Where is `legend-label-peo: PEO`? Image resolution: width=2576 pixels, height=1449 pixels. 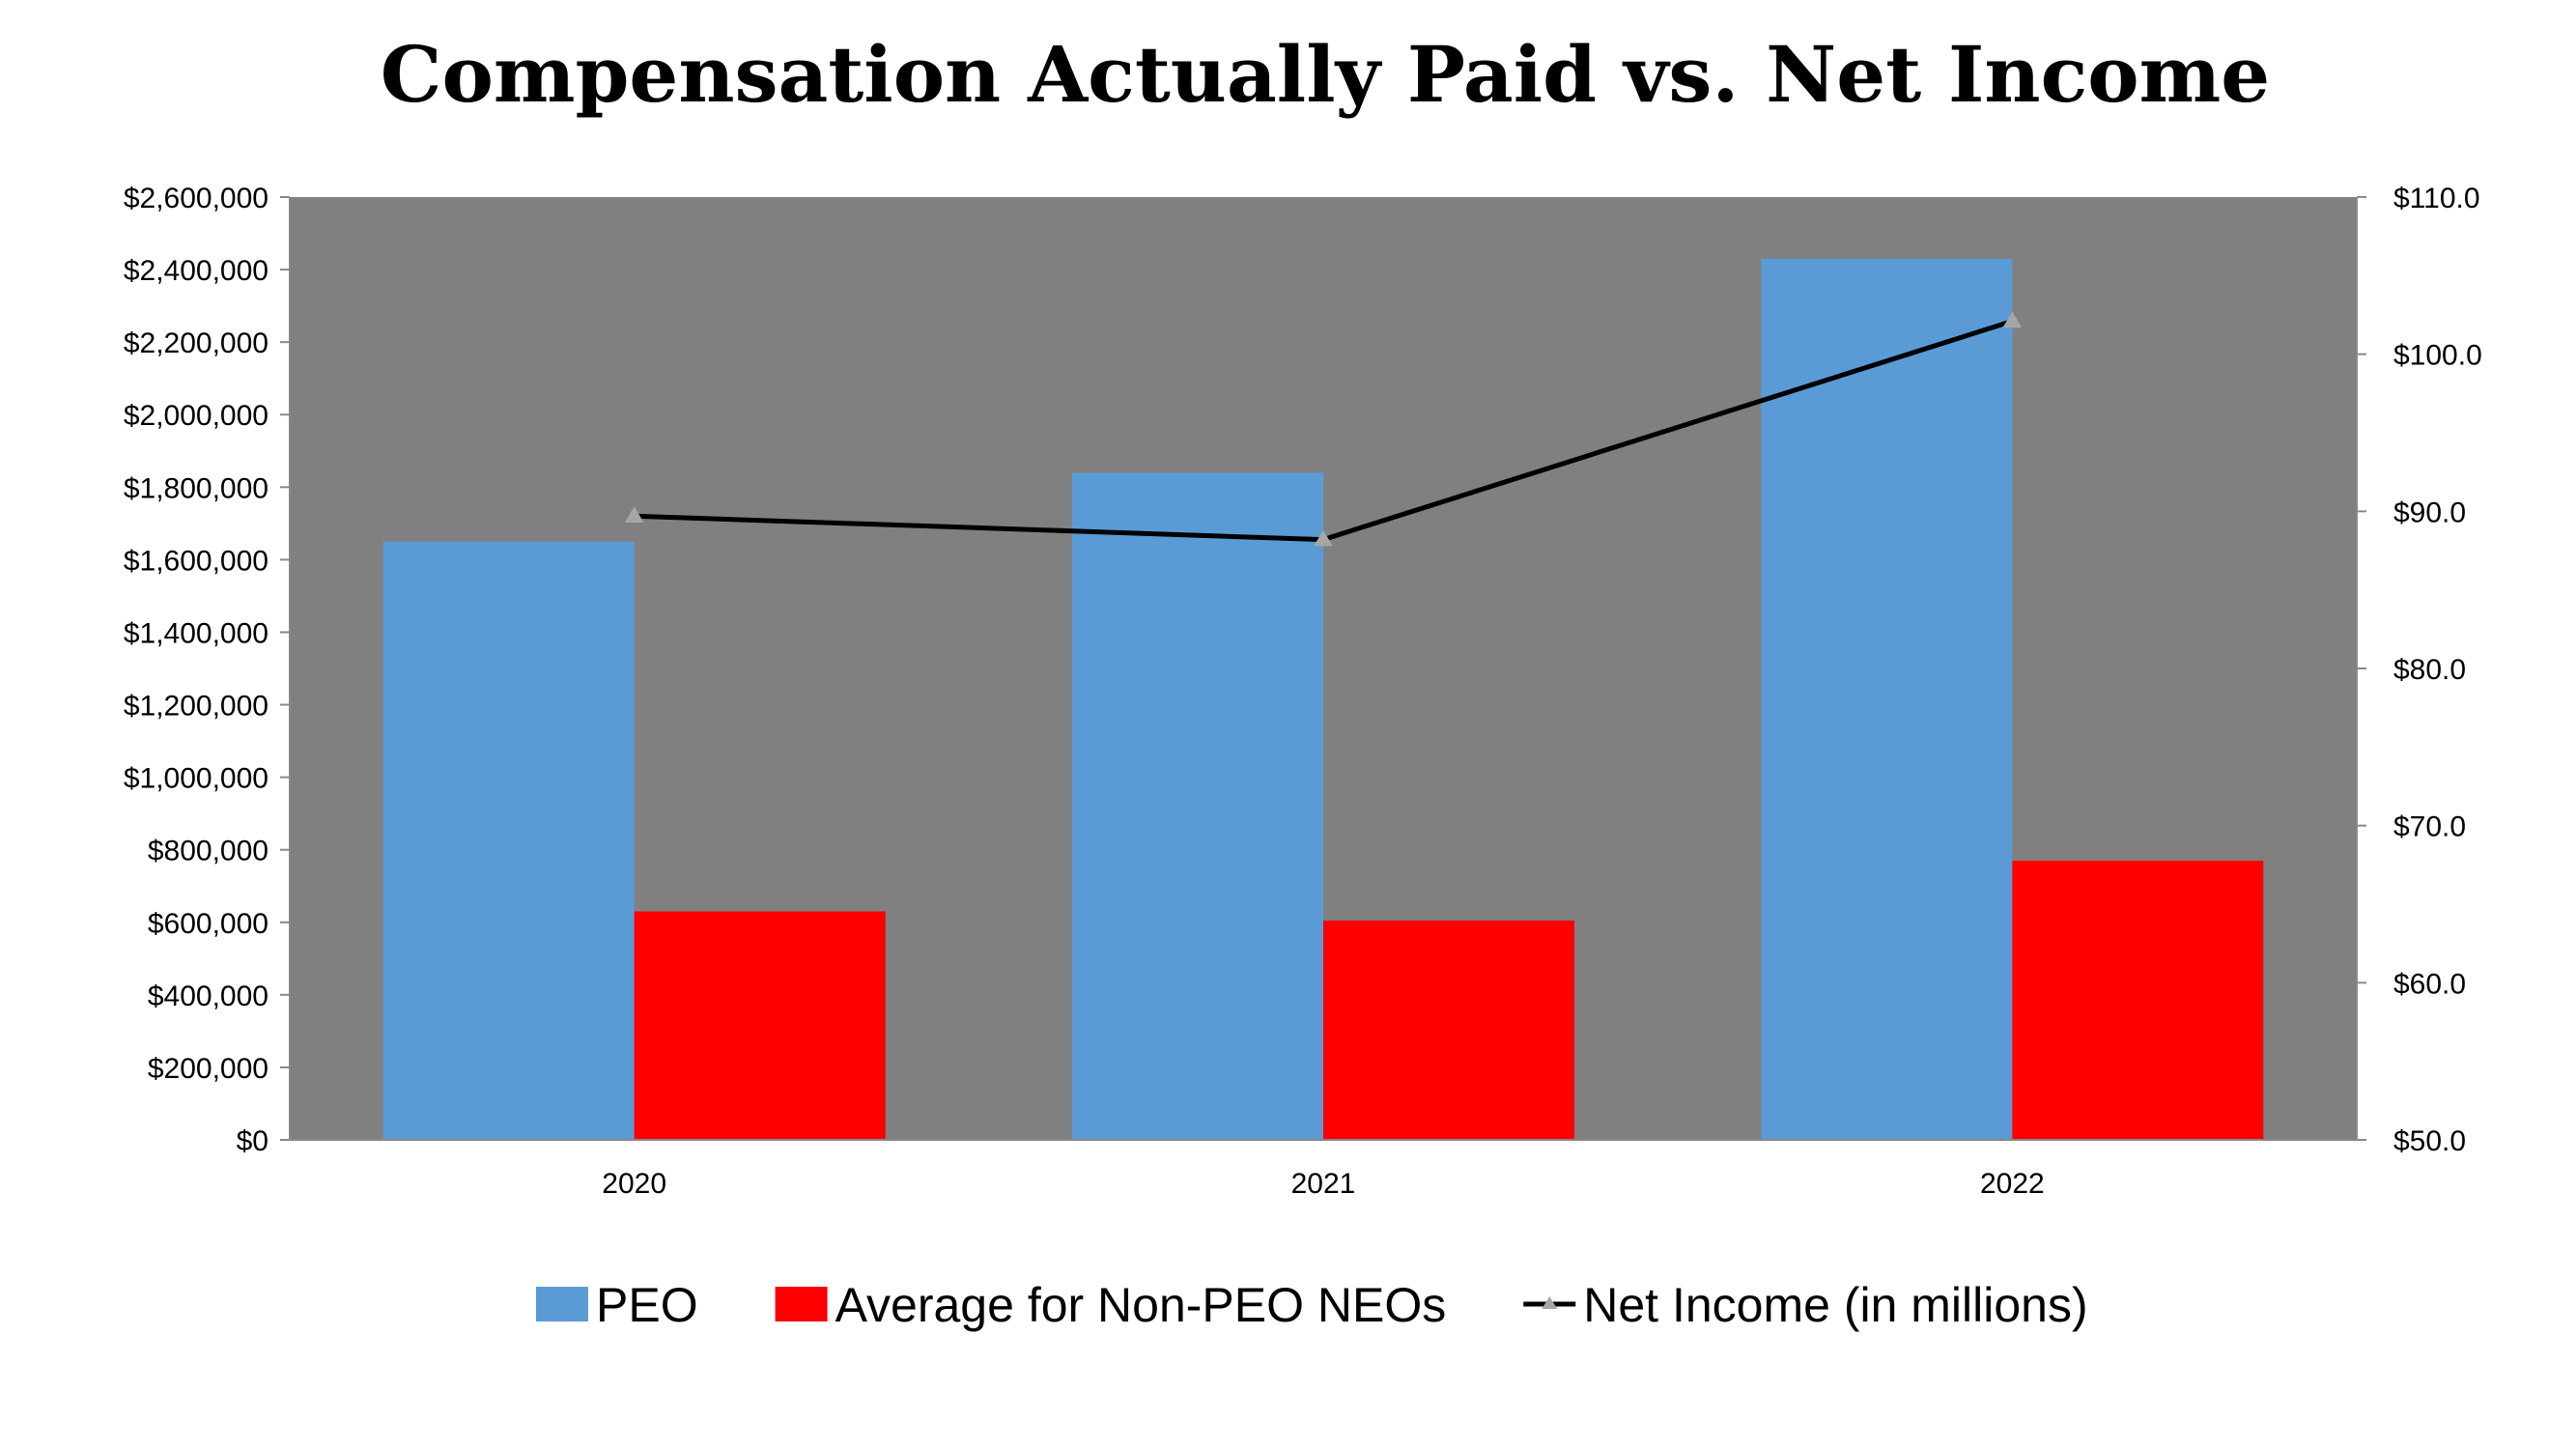 legend-label-peo: PEO is located at coordinates (647, 1305).